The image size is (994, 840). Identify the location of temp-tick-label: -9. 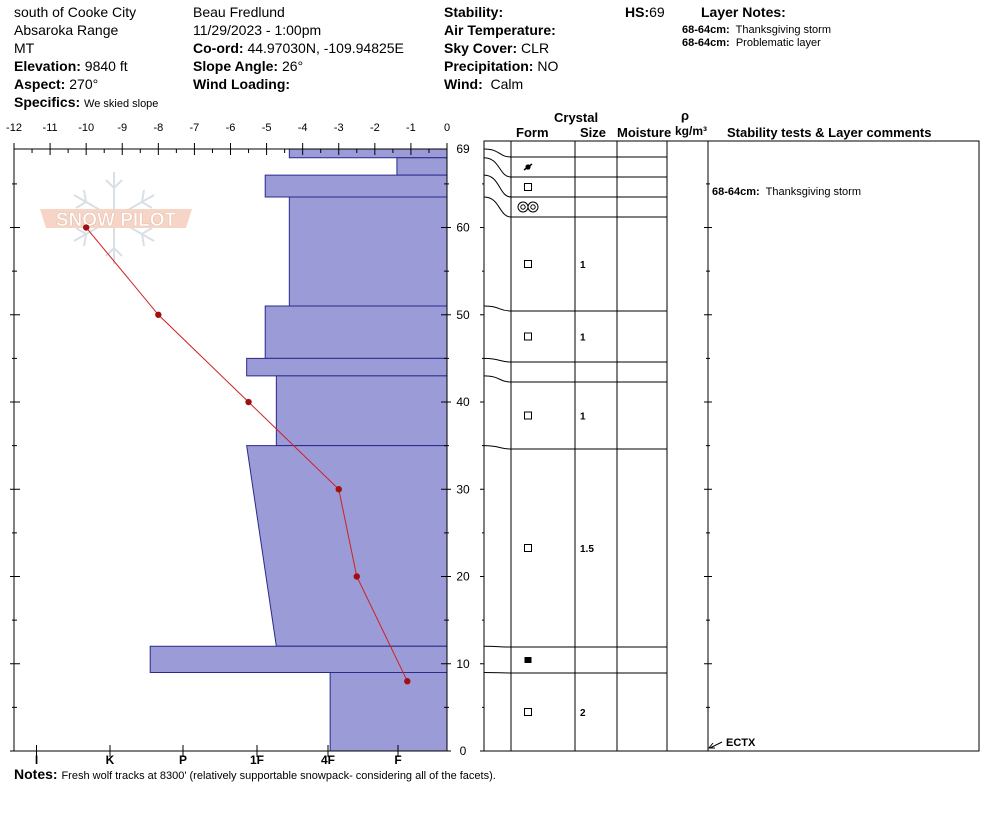
(122, 128).